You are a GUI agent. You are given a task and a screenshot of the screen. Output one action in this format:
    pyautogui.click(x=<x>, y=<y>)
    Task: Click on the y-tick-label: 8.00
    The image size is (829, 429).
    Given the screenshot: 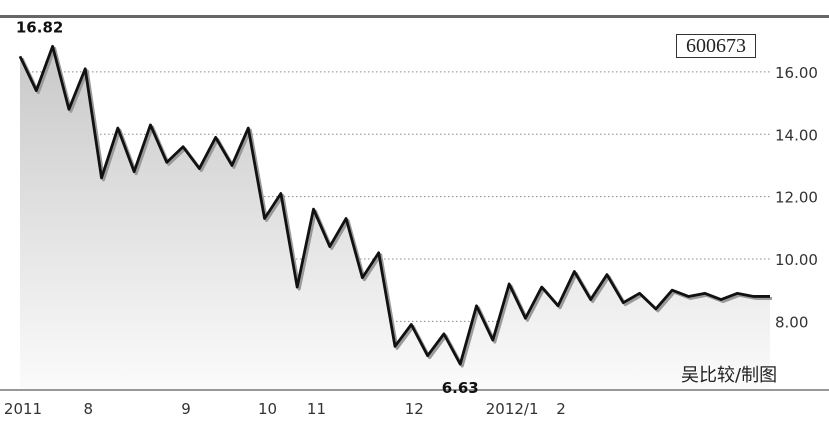 What is the action you would take?
    pyautogui.click(x=791, y=322)
    